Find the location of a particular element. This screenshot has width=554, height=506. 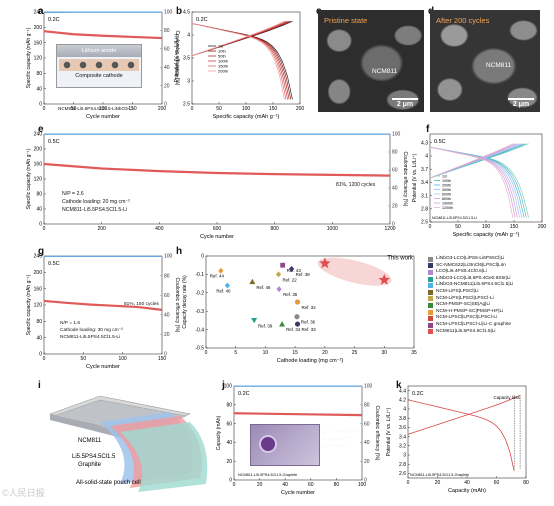

x-tick-label: 800 is located at coordinates (274, 229).